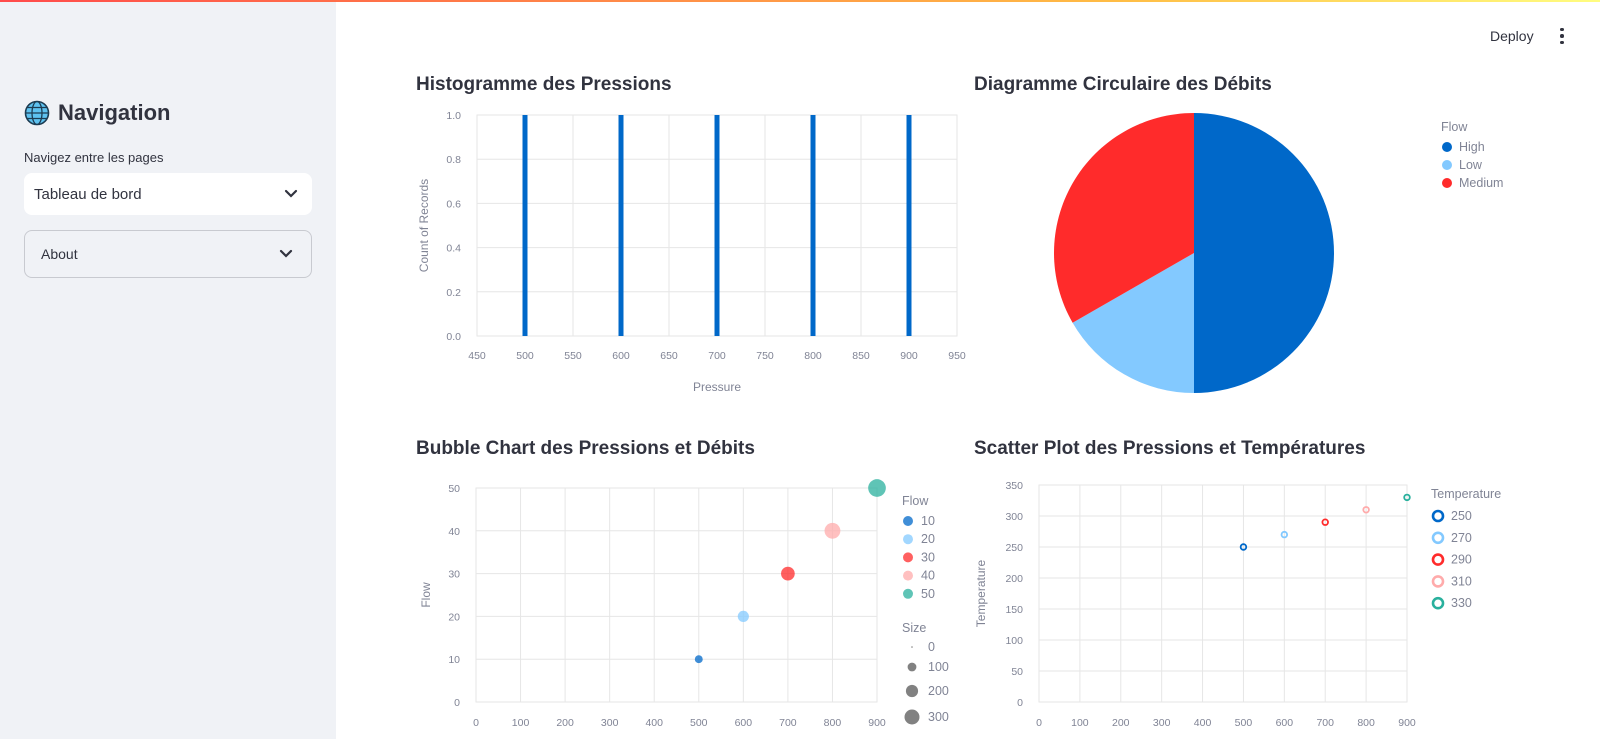 The width and height of the screenshot is (1600, 739). What do you see at coordinates (813, 356) in the screenshot?
I see `hist-x-tick-label: 800` at bounding box center [813, 356].